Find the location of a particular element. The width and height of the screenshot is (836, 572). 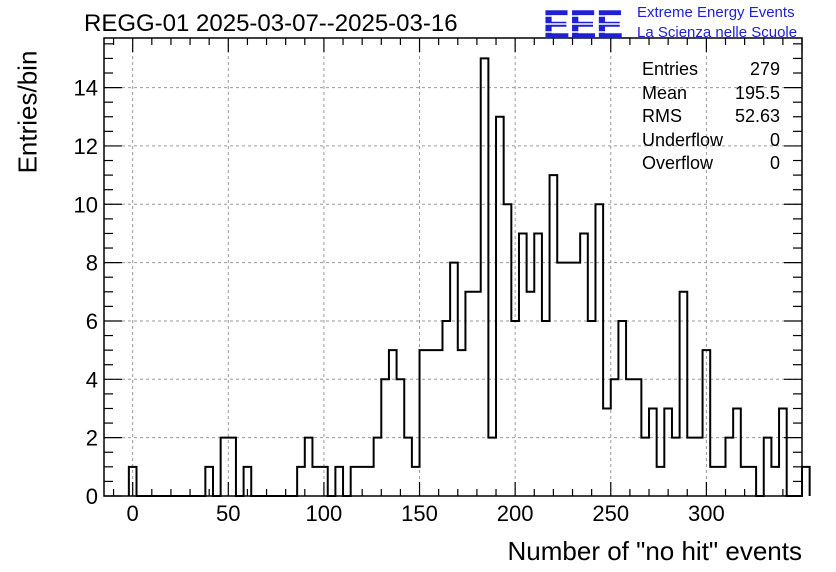

stats-value: 195.5 is located at coordinates (757, 92).